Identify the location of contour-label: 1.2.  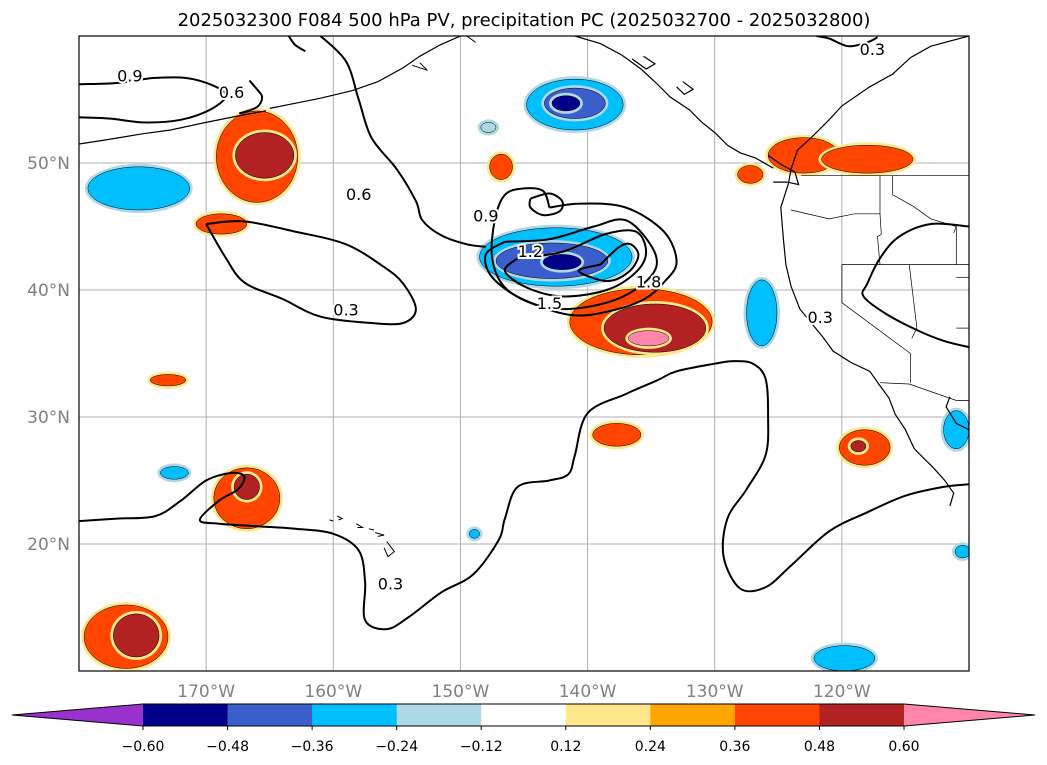
(530, 251).